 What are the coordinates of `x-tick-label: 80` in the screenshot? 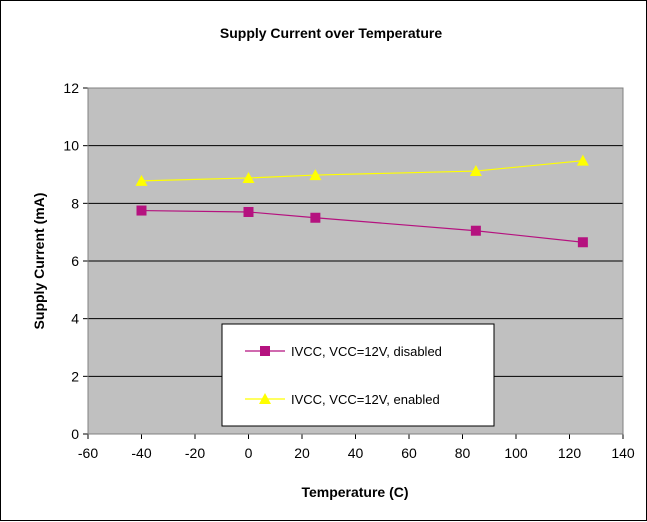 It's located at (463, 453).